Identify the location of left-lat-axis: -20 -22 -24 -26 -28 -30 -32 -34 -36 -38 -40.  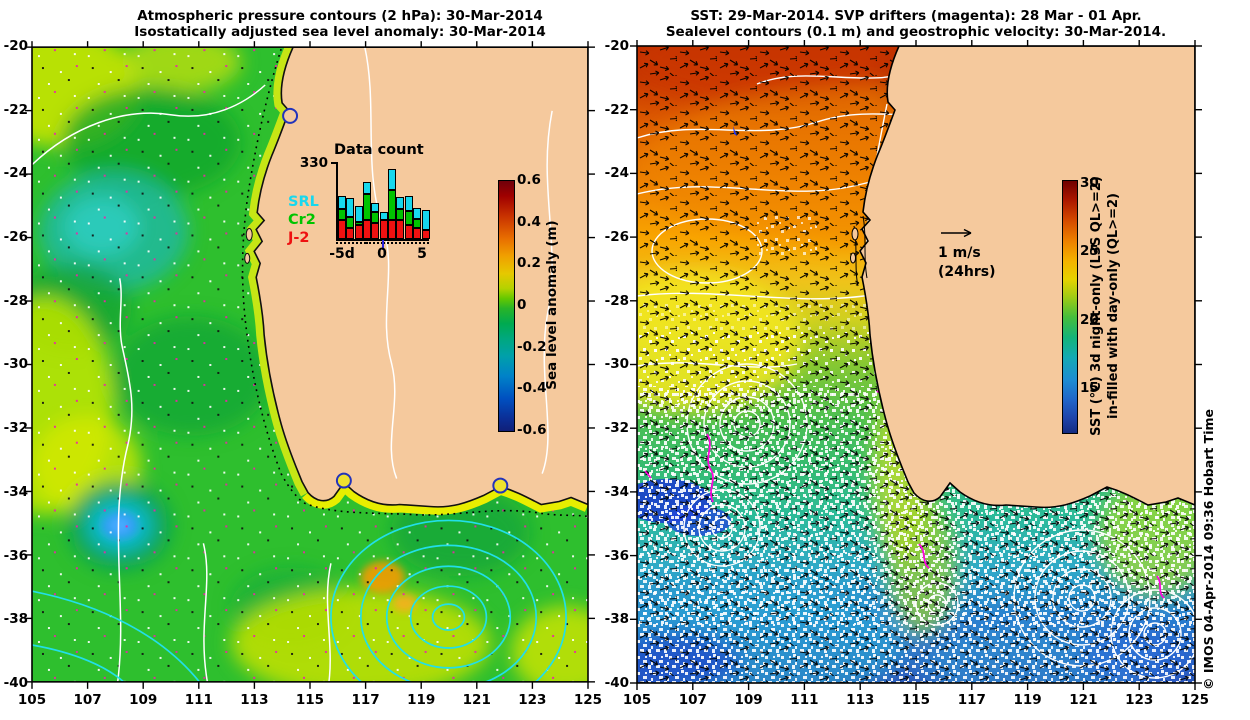
(14, 364).